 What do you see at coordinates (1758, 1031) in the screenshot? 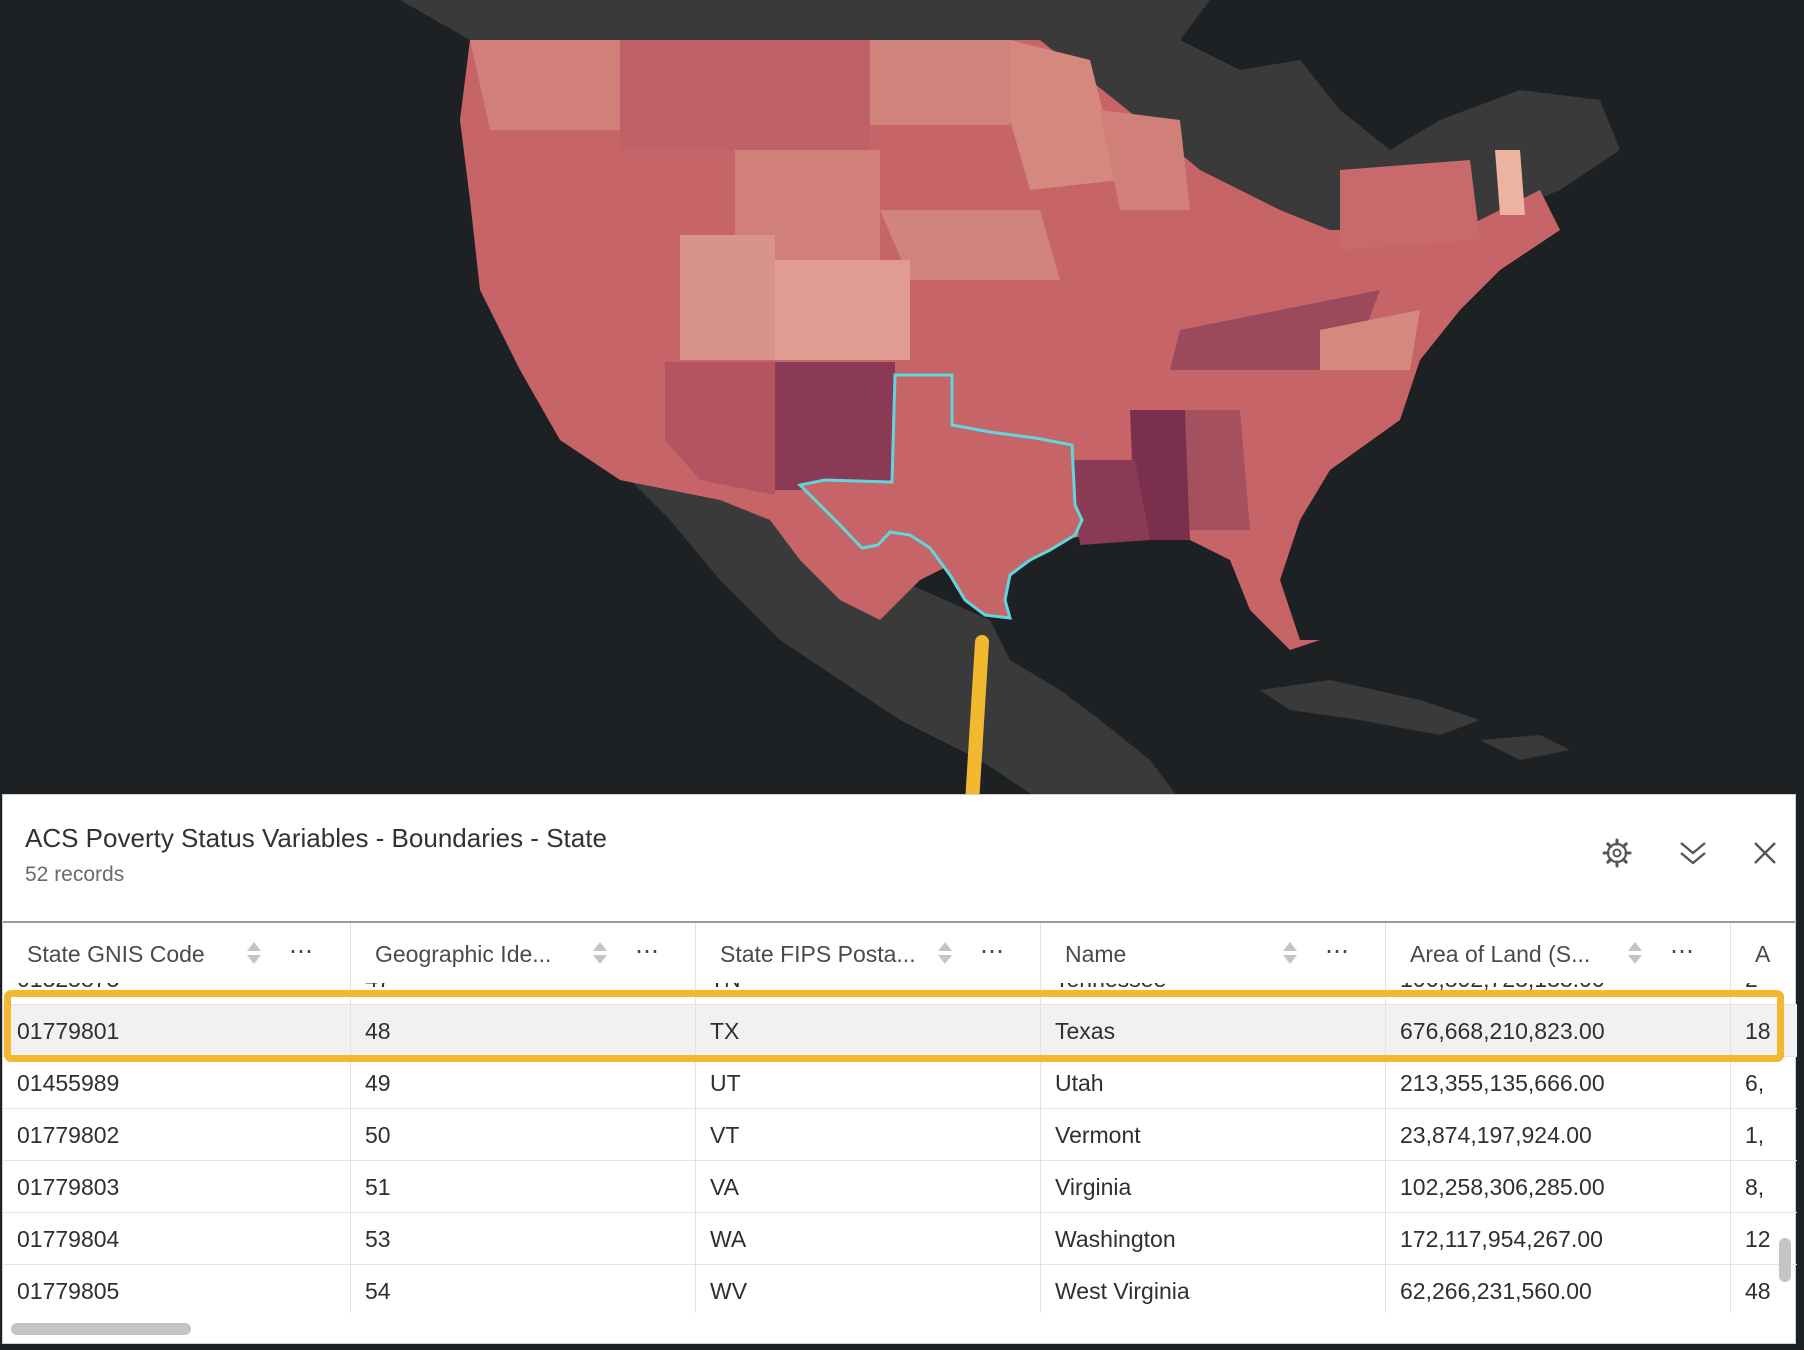
I see `cell-truncated: 18` at bounding box center [1758, 1031].